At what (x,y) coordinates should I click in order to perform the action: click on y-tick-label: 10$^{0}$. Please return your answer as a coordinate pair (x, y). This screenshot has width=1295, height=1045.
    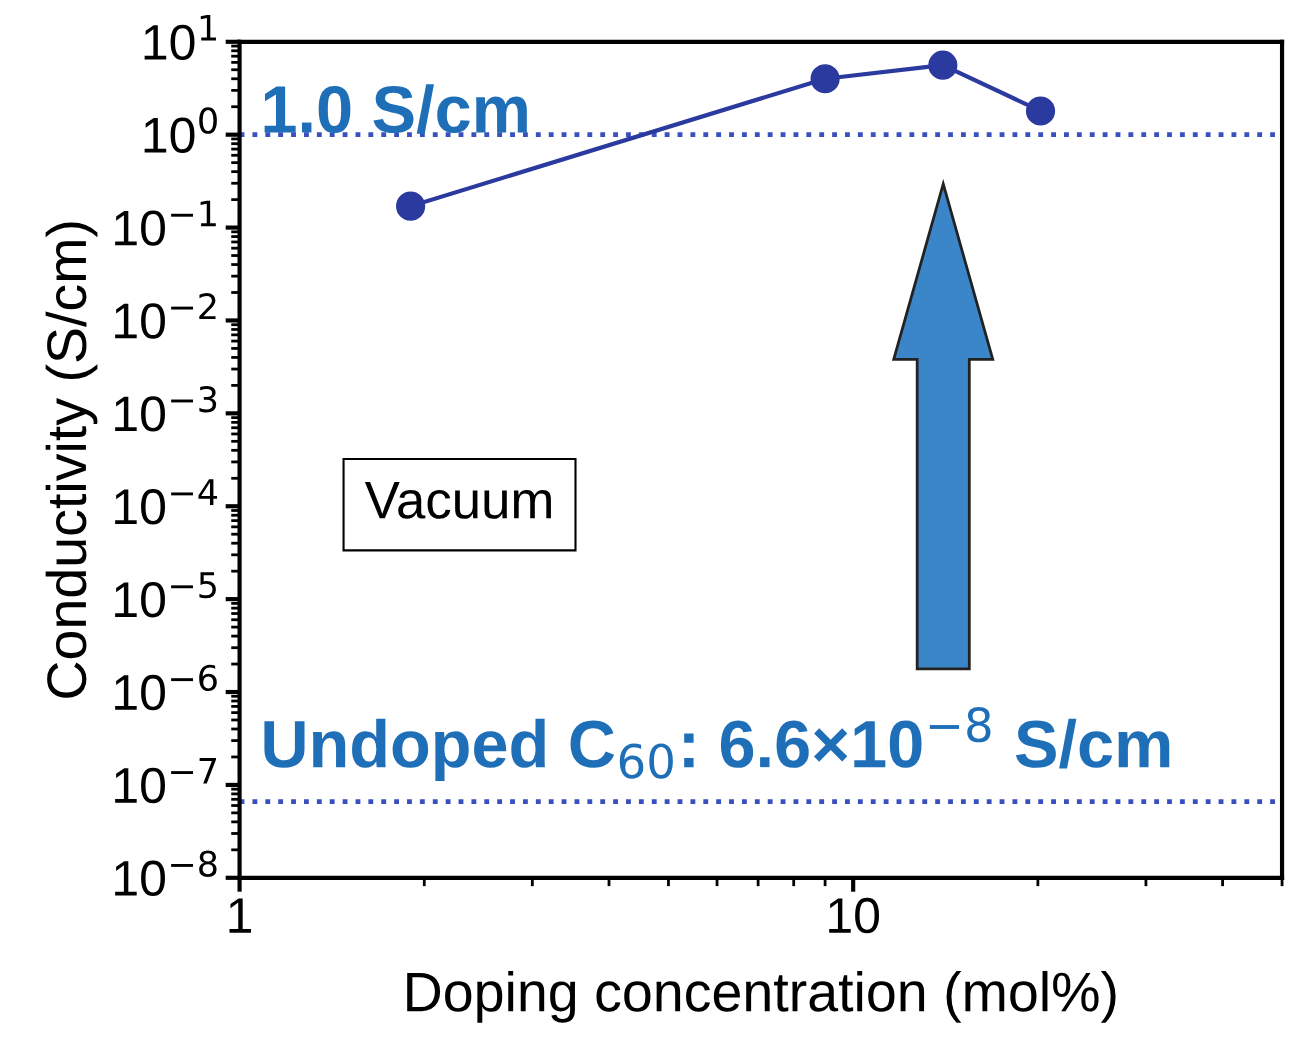
    Looking at the image, I should click on (180, 130).